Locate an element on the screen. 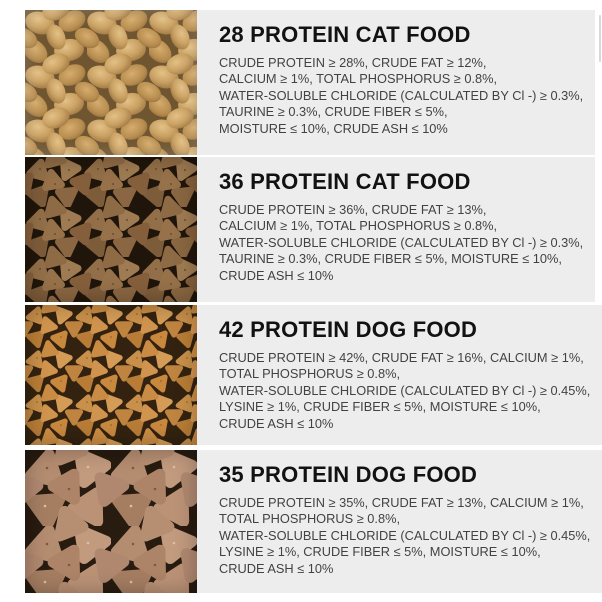 Image resolution: width=602 pixels, height=602 pixels. oval-tan-kibble-photo is located at coordinates (111, 82).